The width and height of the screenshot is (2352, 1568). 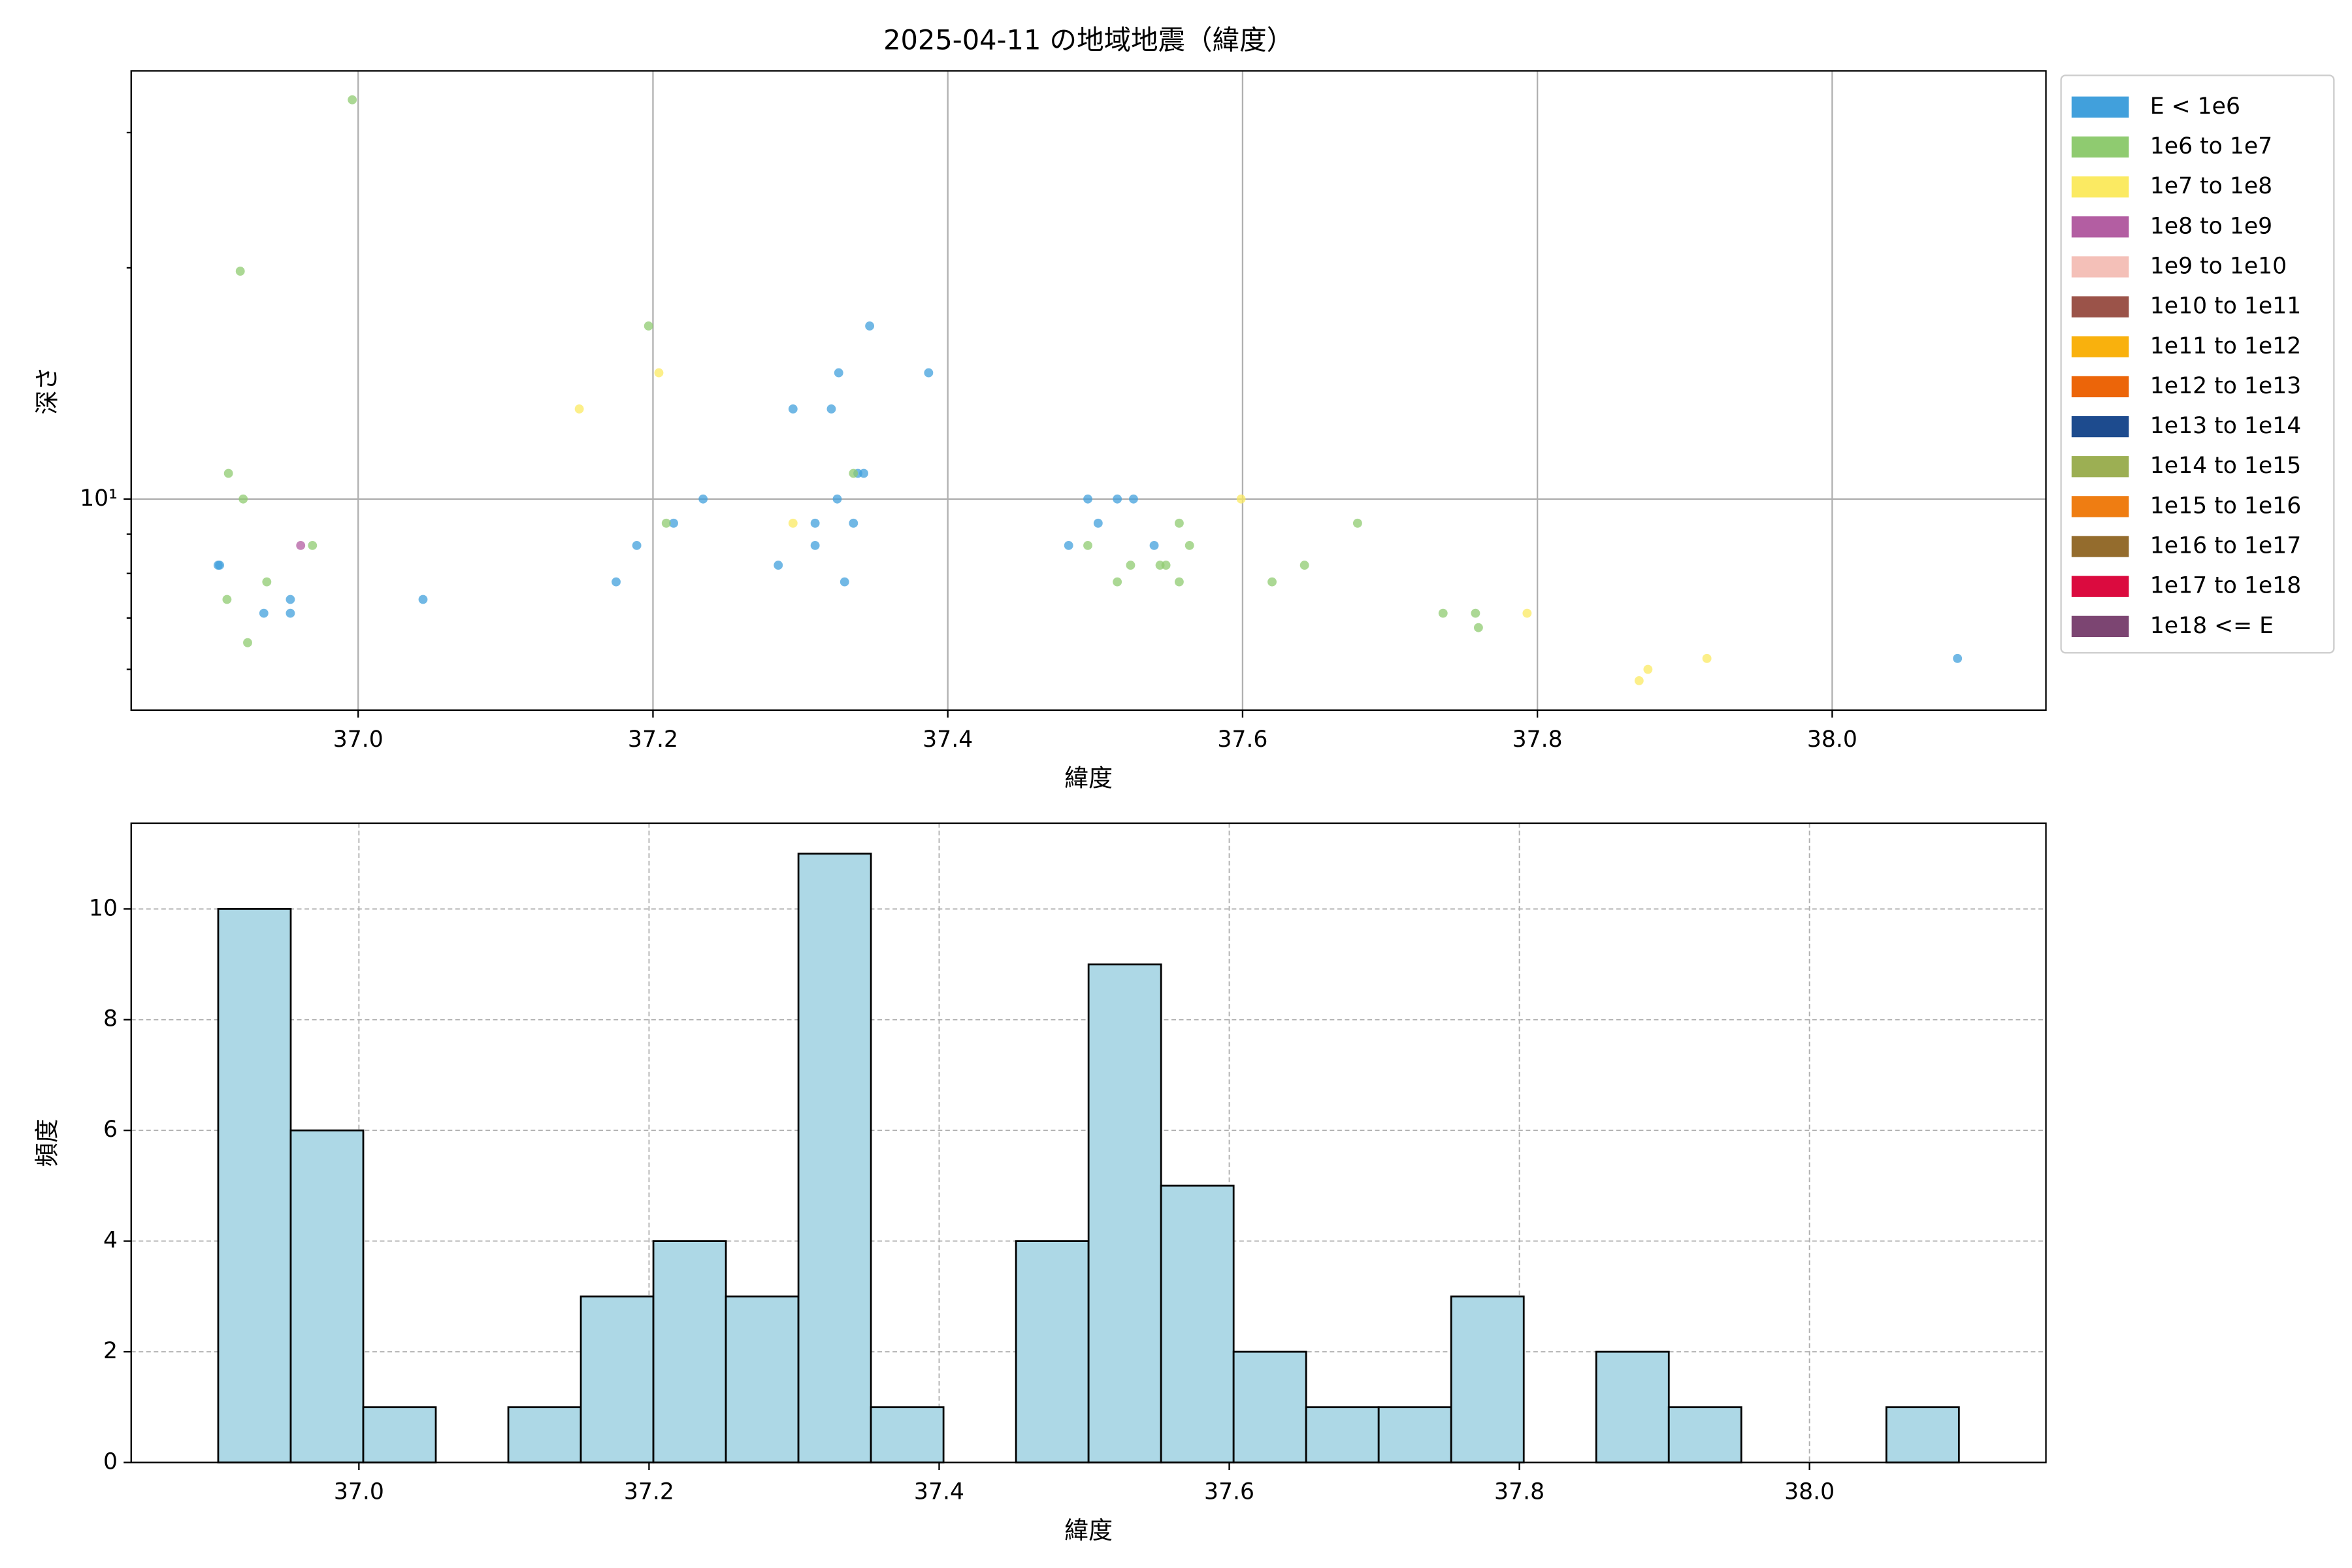 I want to click on x-tick-label: 37.6, so click(x=1242, y=740).